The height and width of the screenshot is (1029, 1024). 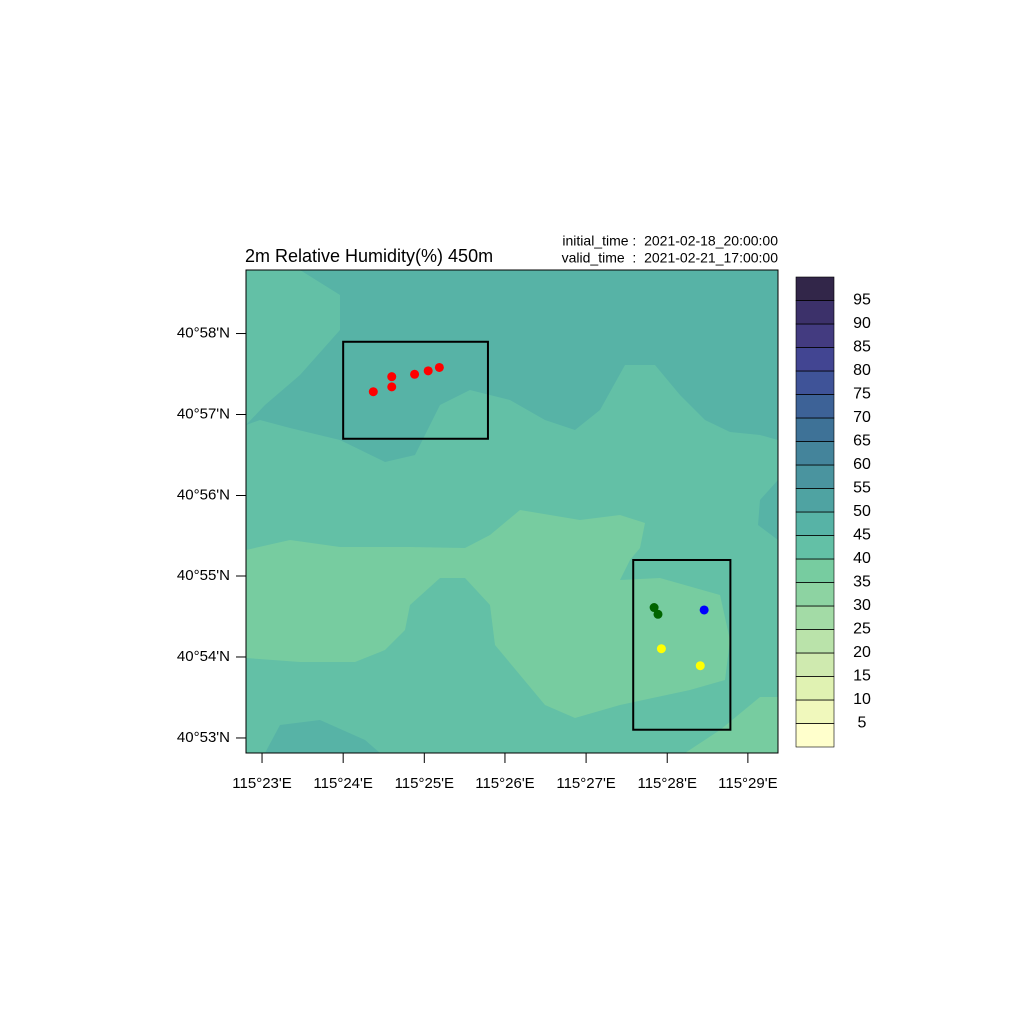 What do you see at coordinates (862, 300) in the screenshot?
I see `colorbar-label: 95` at bounding box center [862, 300].